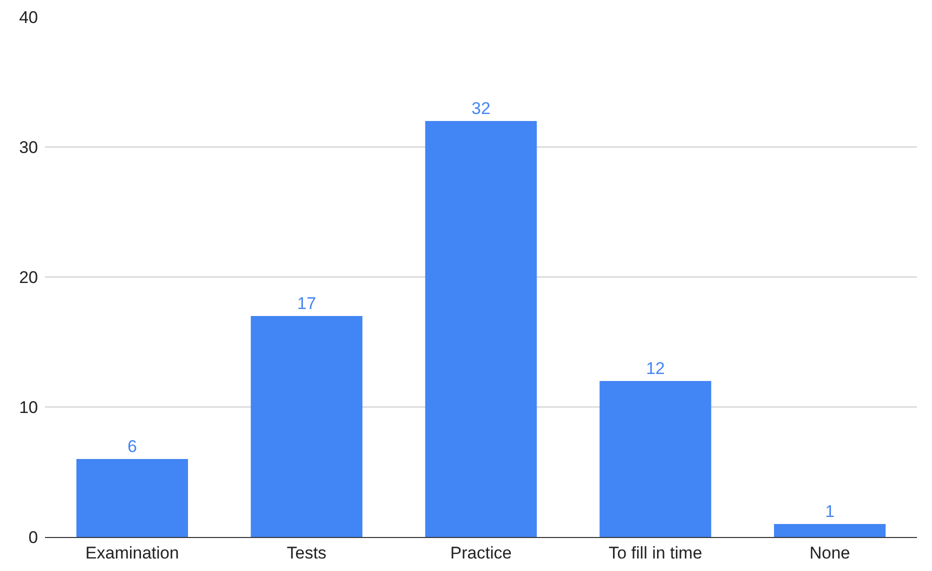  I want to click on y-tick-label: 30, so click(28, 147).